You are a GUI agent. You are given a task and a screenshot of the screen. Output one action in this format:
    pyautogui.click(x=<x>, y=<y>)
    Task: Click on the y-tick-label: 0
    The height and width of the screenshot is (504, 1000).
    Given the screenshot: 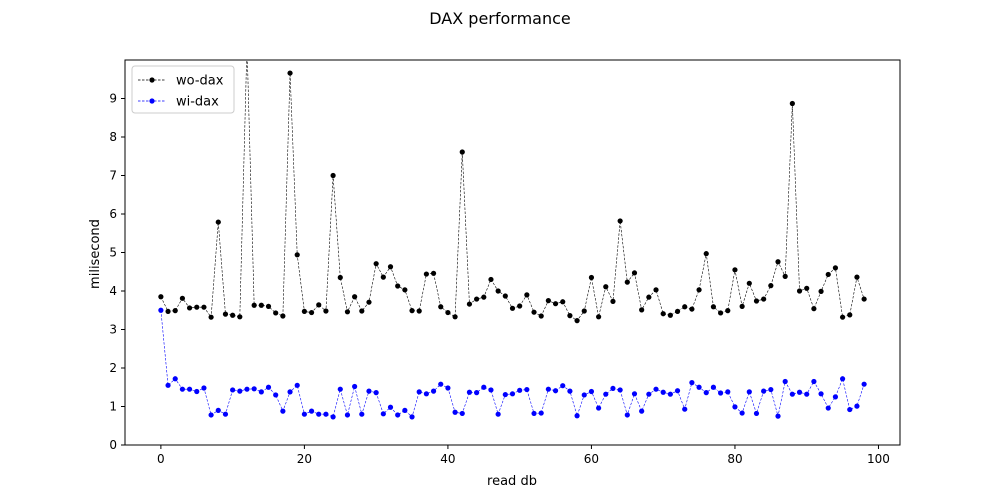 What is the action you would take?
    pyautogui.click(x=113, y=445)
    